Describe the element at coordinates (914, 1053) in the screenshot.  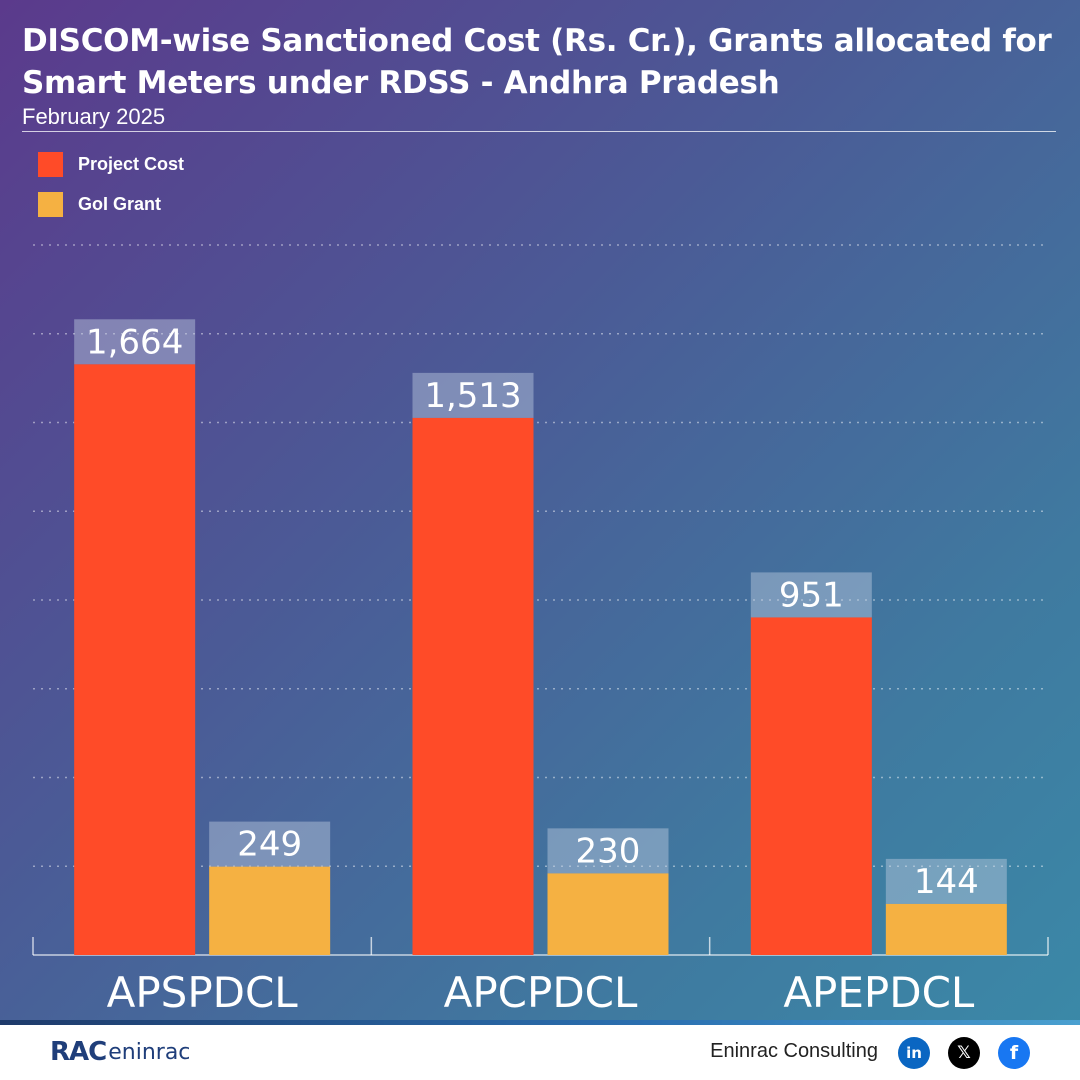
I see `linkedin-icon: in` at that location.